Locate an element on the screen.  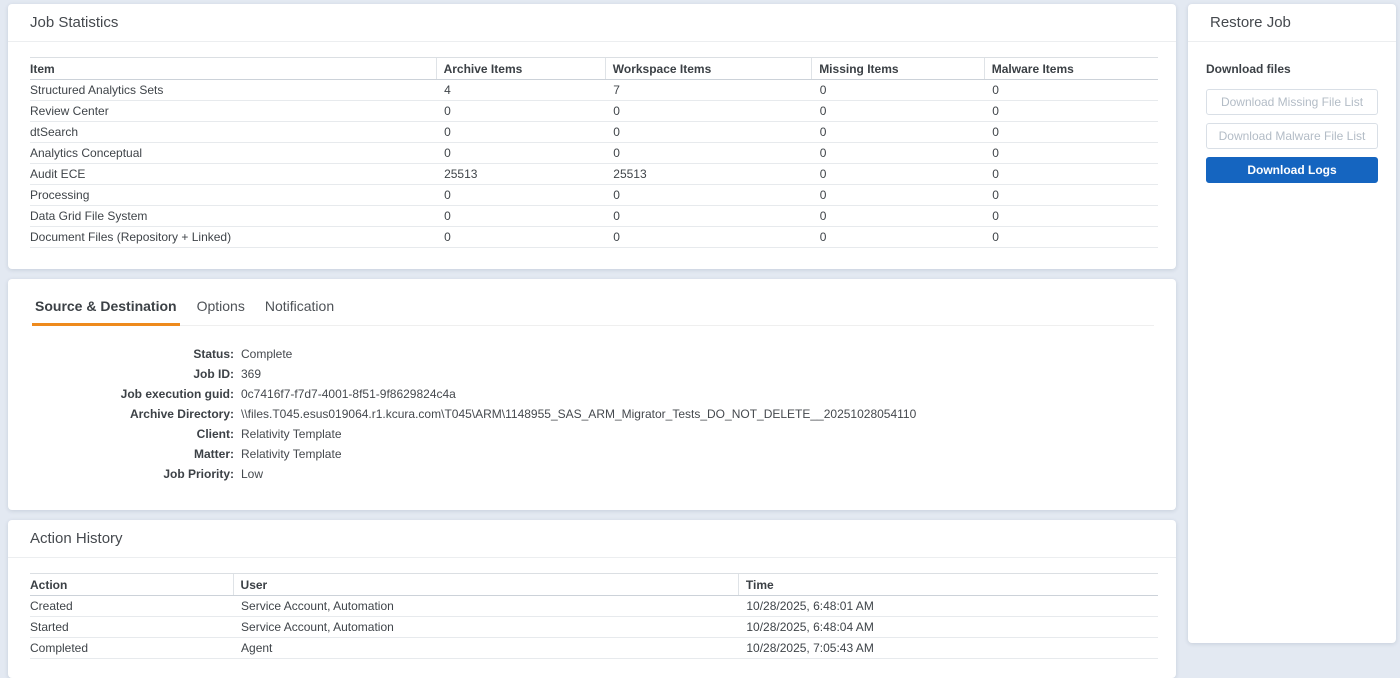
column-header-item: Item is located at coordinates (233, 68).